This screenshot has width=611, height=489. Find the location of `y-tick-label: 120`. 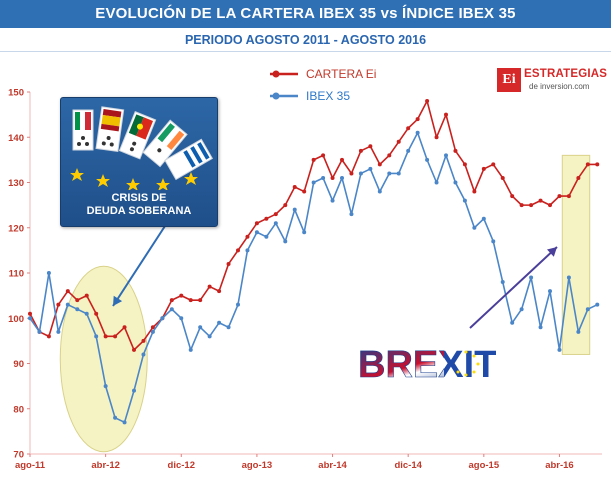

y-tick-label: 120 is located at coordinates (16, 228).